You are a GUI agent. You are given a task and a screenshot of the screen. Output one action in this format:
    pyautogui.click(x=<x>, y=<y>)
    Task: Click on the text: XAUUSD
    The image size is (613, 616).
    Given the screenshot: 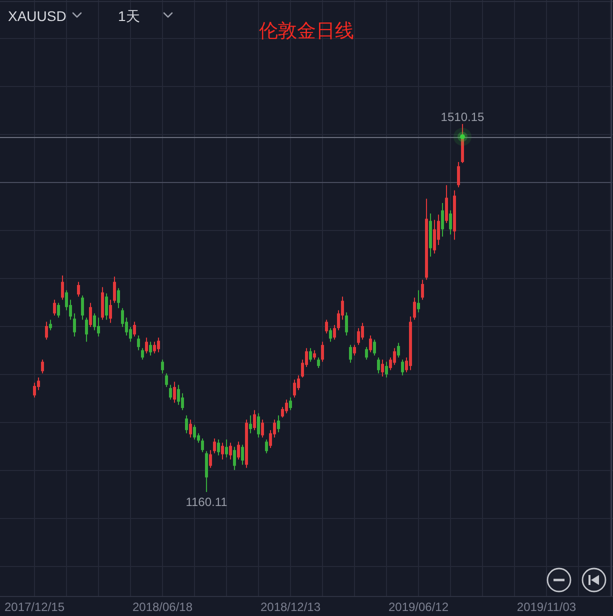 What is the action you would take?
    pyautogui.click(x=37, y=16)
    